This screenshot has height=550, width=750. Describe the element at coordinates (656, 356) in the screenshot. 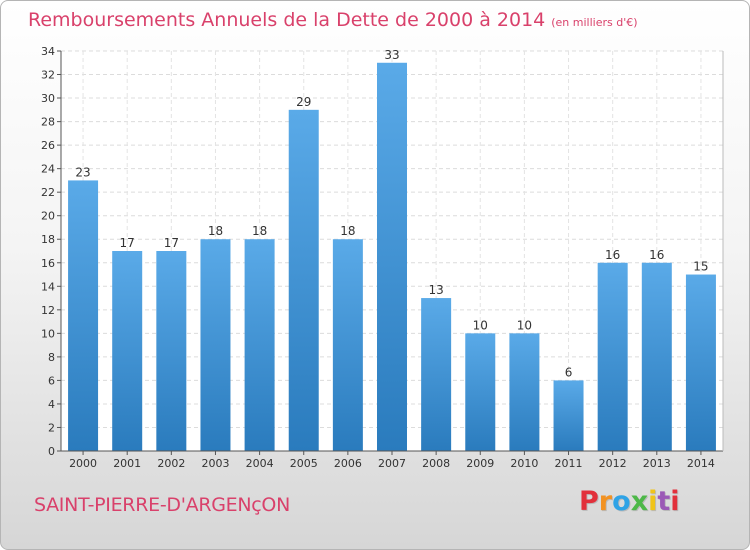

I see `bar-2013` at that location.